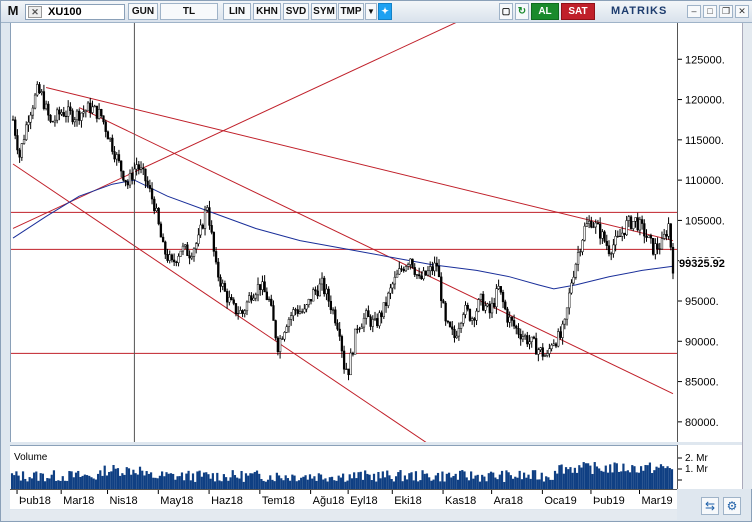 The height and width of the screenshot is (522, 752). Describe the element at coordinates (726, 11) in the screenshot. I see `restore-icon: ❐` at that location.